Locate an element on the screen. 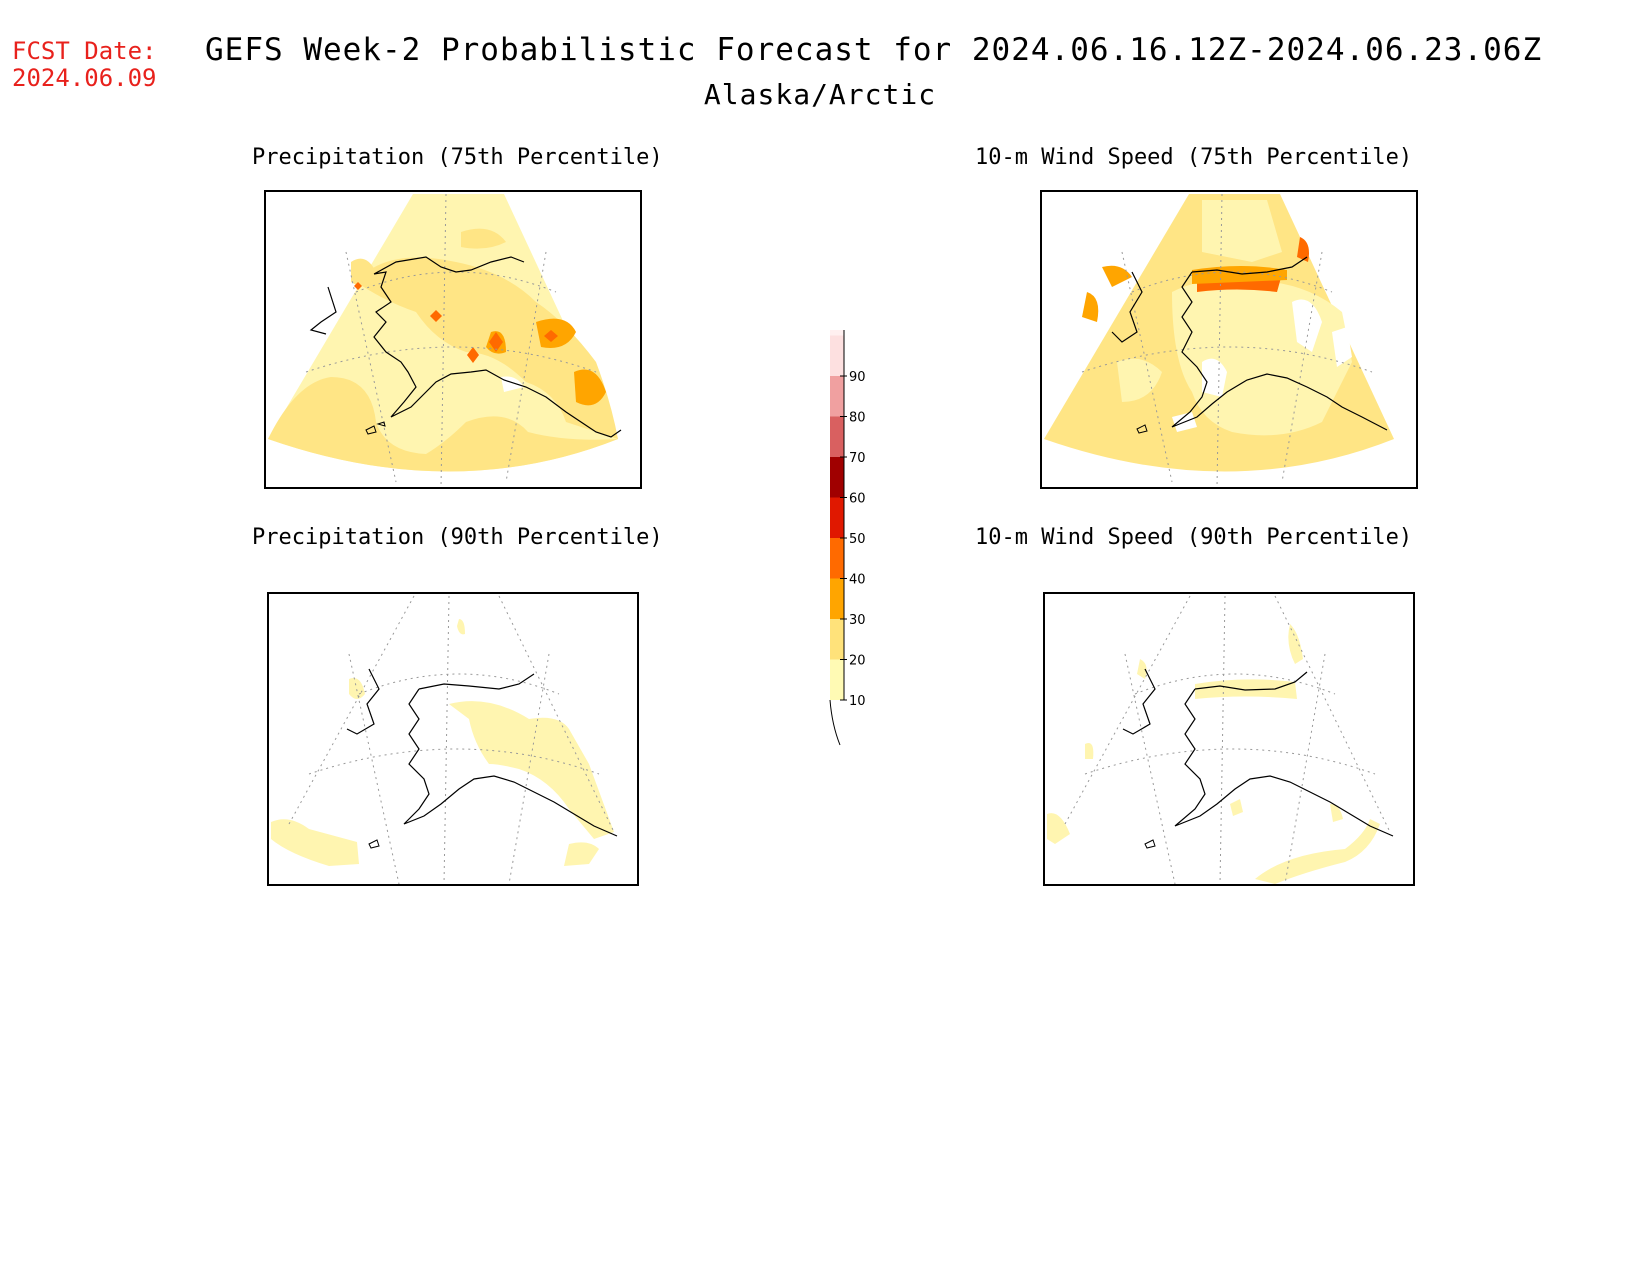  forecast-date-block: FCST Date: 2024.06.09 is located at coordinates (84, 65).